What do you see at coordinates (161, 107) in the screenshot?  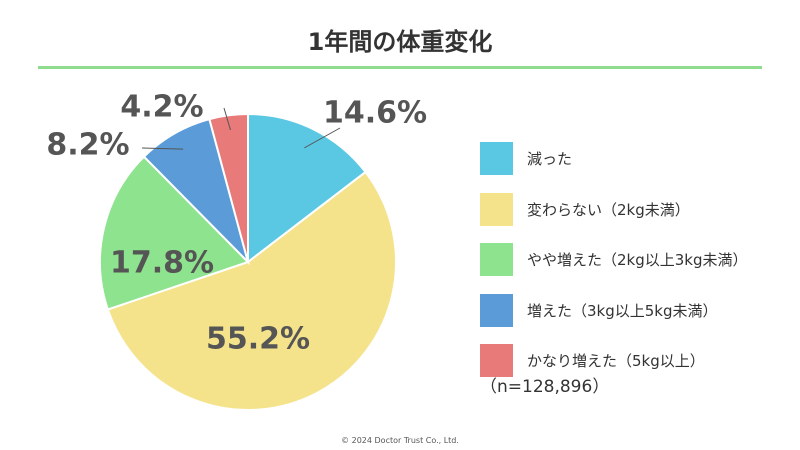 I see `slice-percent-label: 4.2%` at bounding box center [161, 107].